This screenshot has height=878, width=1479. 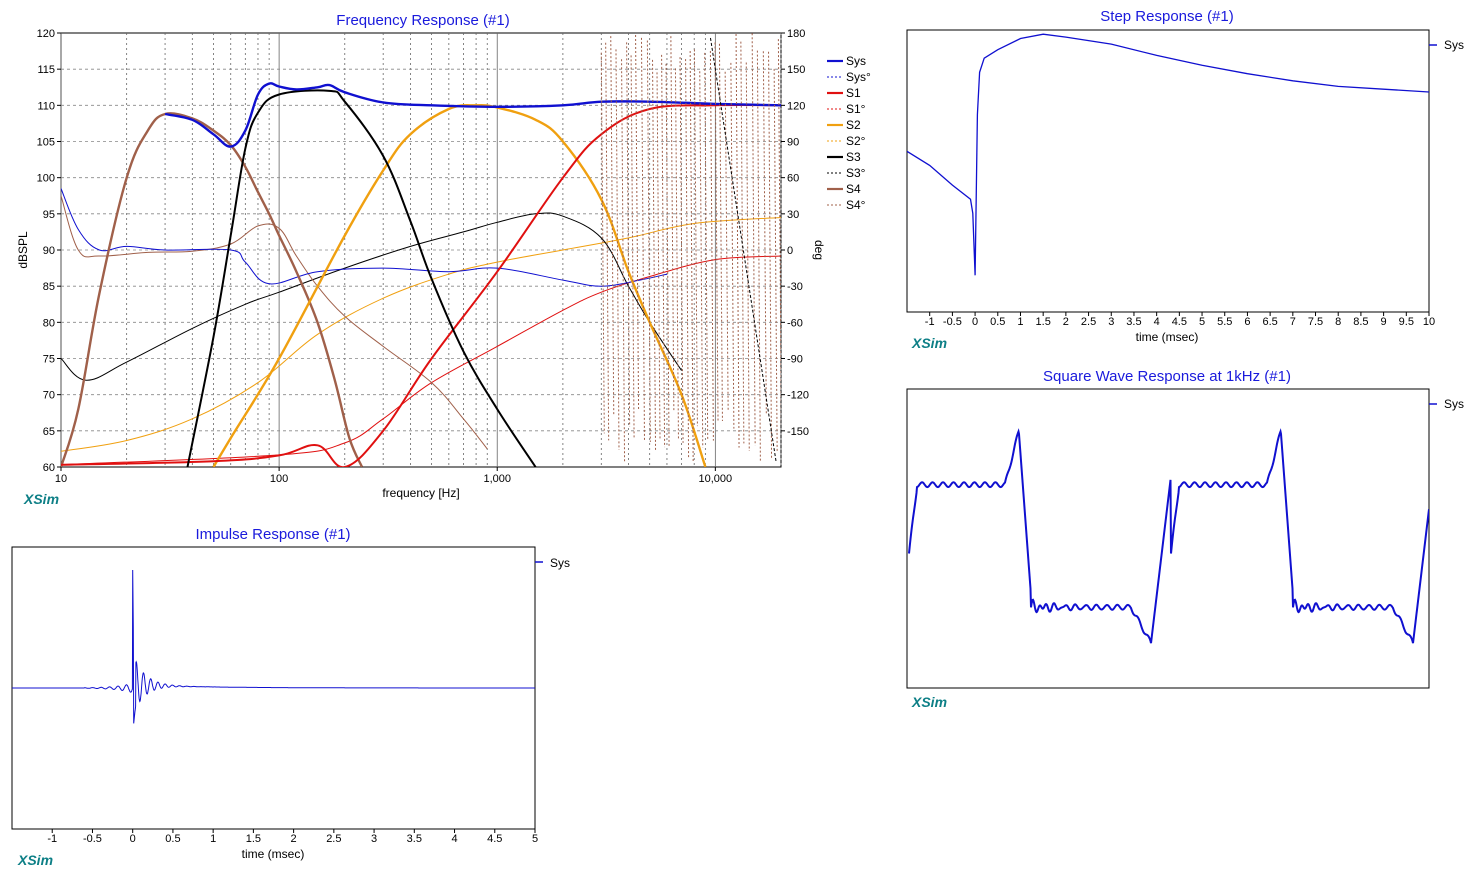 What do you see at coordinates (364, 237) in the screenshot?
I see `series-sys-line` at bounding box center [364, 237].